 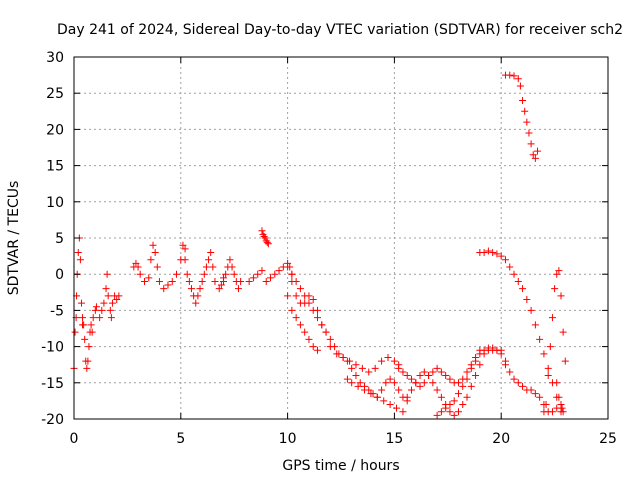 What do you see at coordinates (74, 439) in the screenshot?
I see `x-tick-label: 0` at bounding box center [74, 439].